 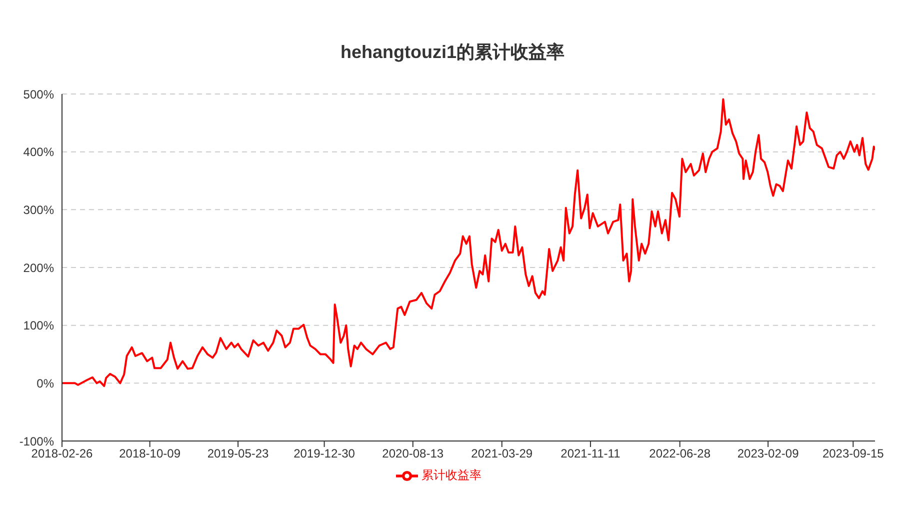 What do you see at coordinates (36, 441) in the screenshot?
I see `y-tick-label: -100%` at bounding box center [36, 441].